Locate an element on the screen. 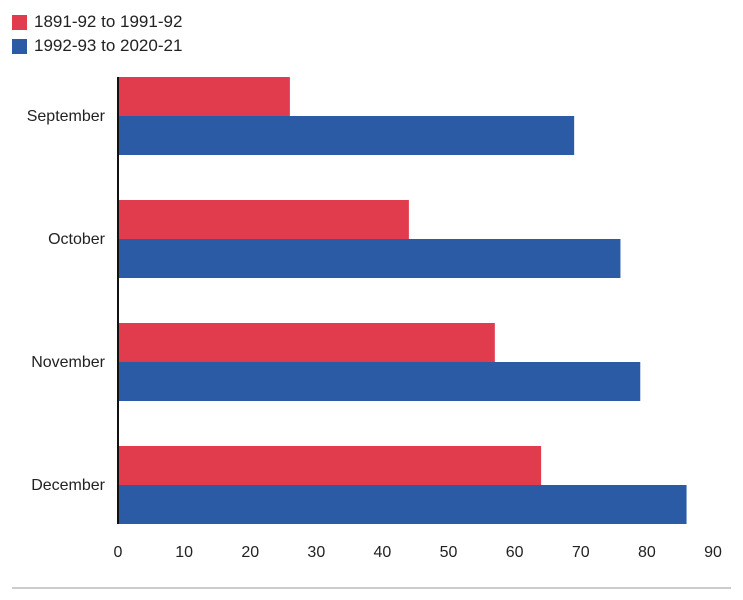 The width and height of the screenshot is (743, 600). legend-item-series-1: 1891-92 to 1991-92 is located at coordinates (97, 22).